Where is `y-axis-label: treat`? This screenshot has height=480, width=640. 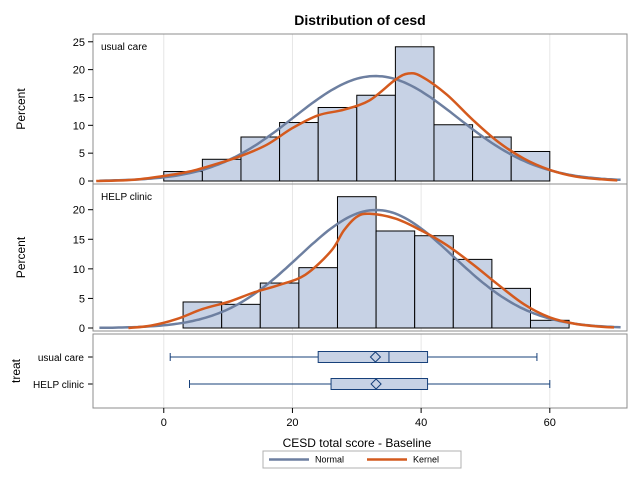 y-axis-label: treat is located at coordinates (16, 370).